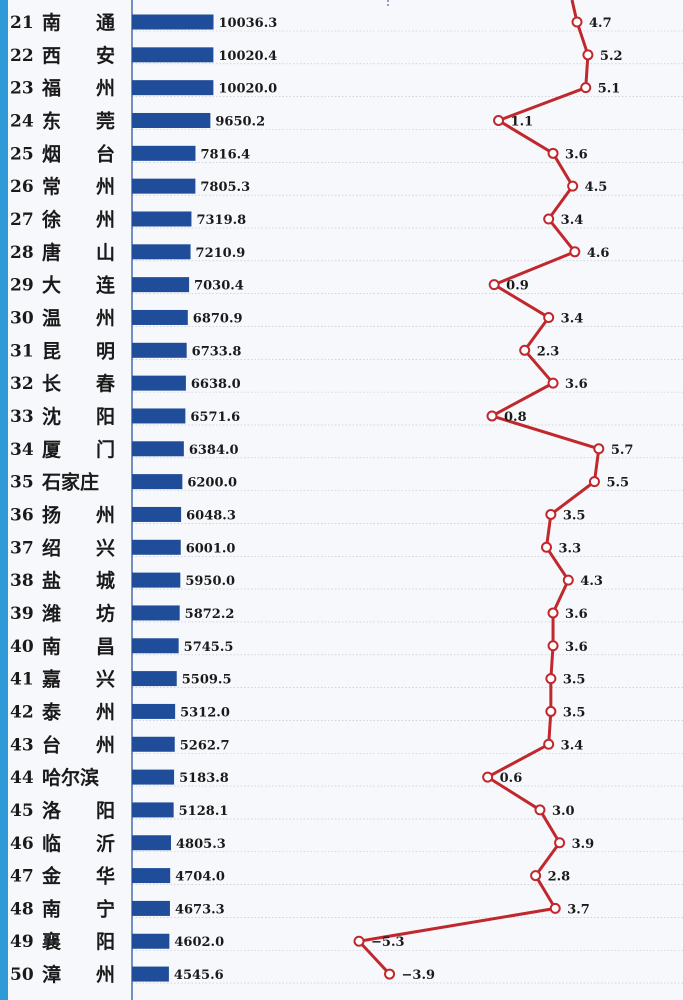 This screenshot has height=1000, width=683. What do you see at coordinates (600, 23) in the screenshot?
I see `growth-value-label: 4.7` at bounding box center [600, 23].